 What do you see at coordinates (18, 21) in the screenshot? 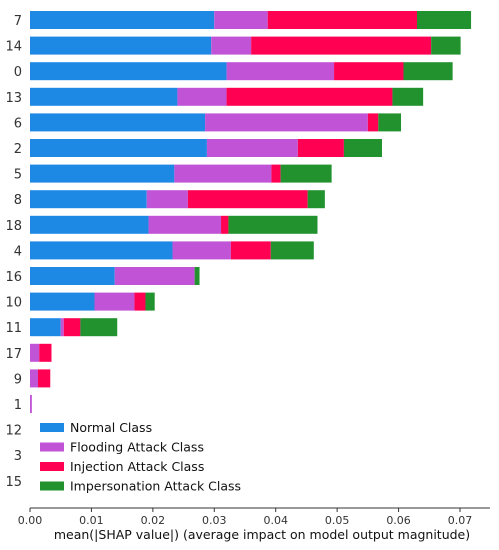
I see `y-tick-label-7: 7` at bounding box center [18, 21].